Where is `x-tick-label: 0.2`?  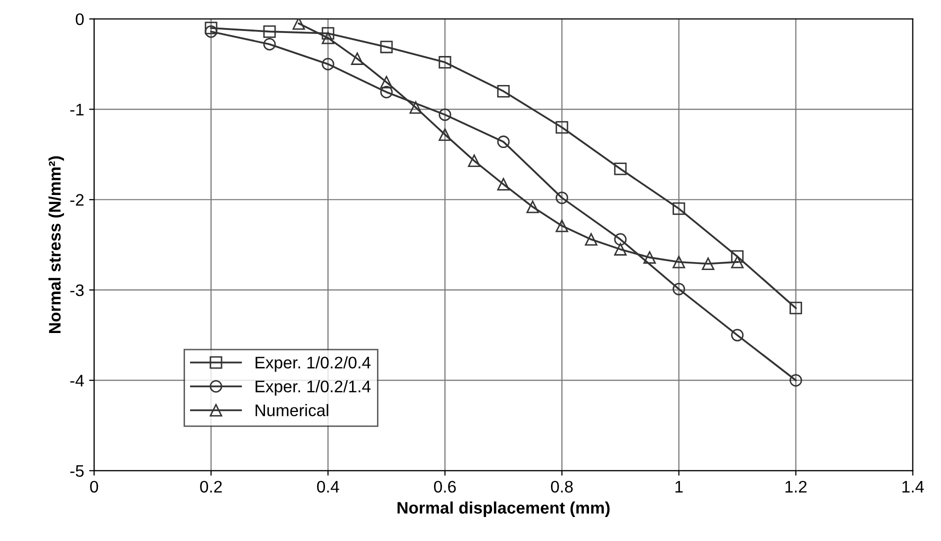 x-tick-label: 0.2 is located at coordinates (211, 486).